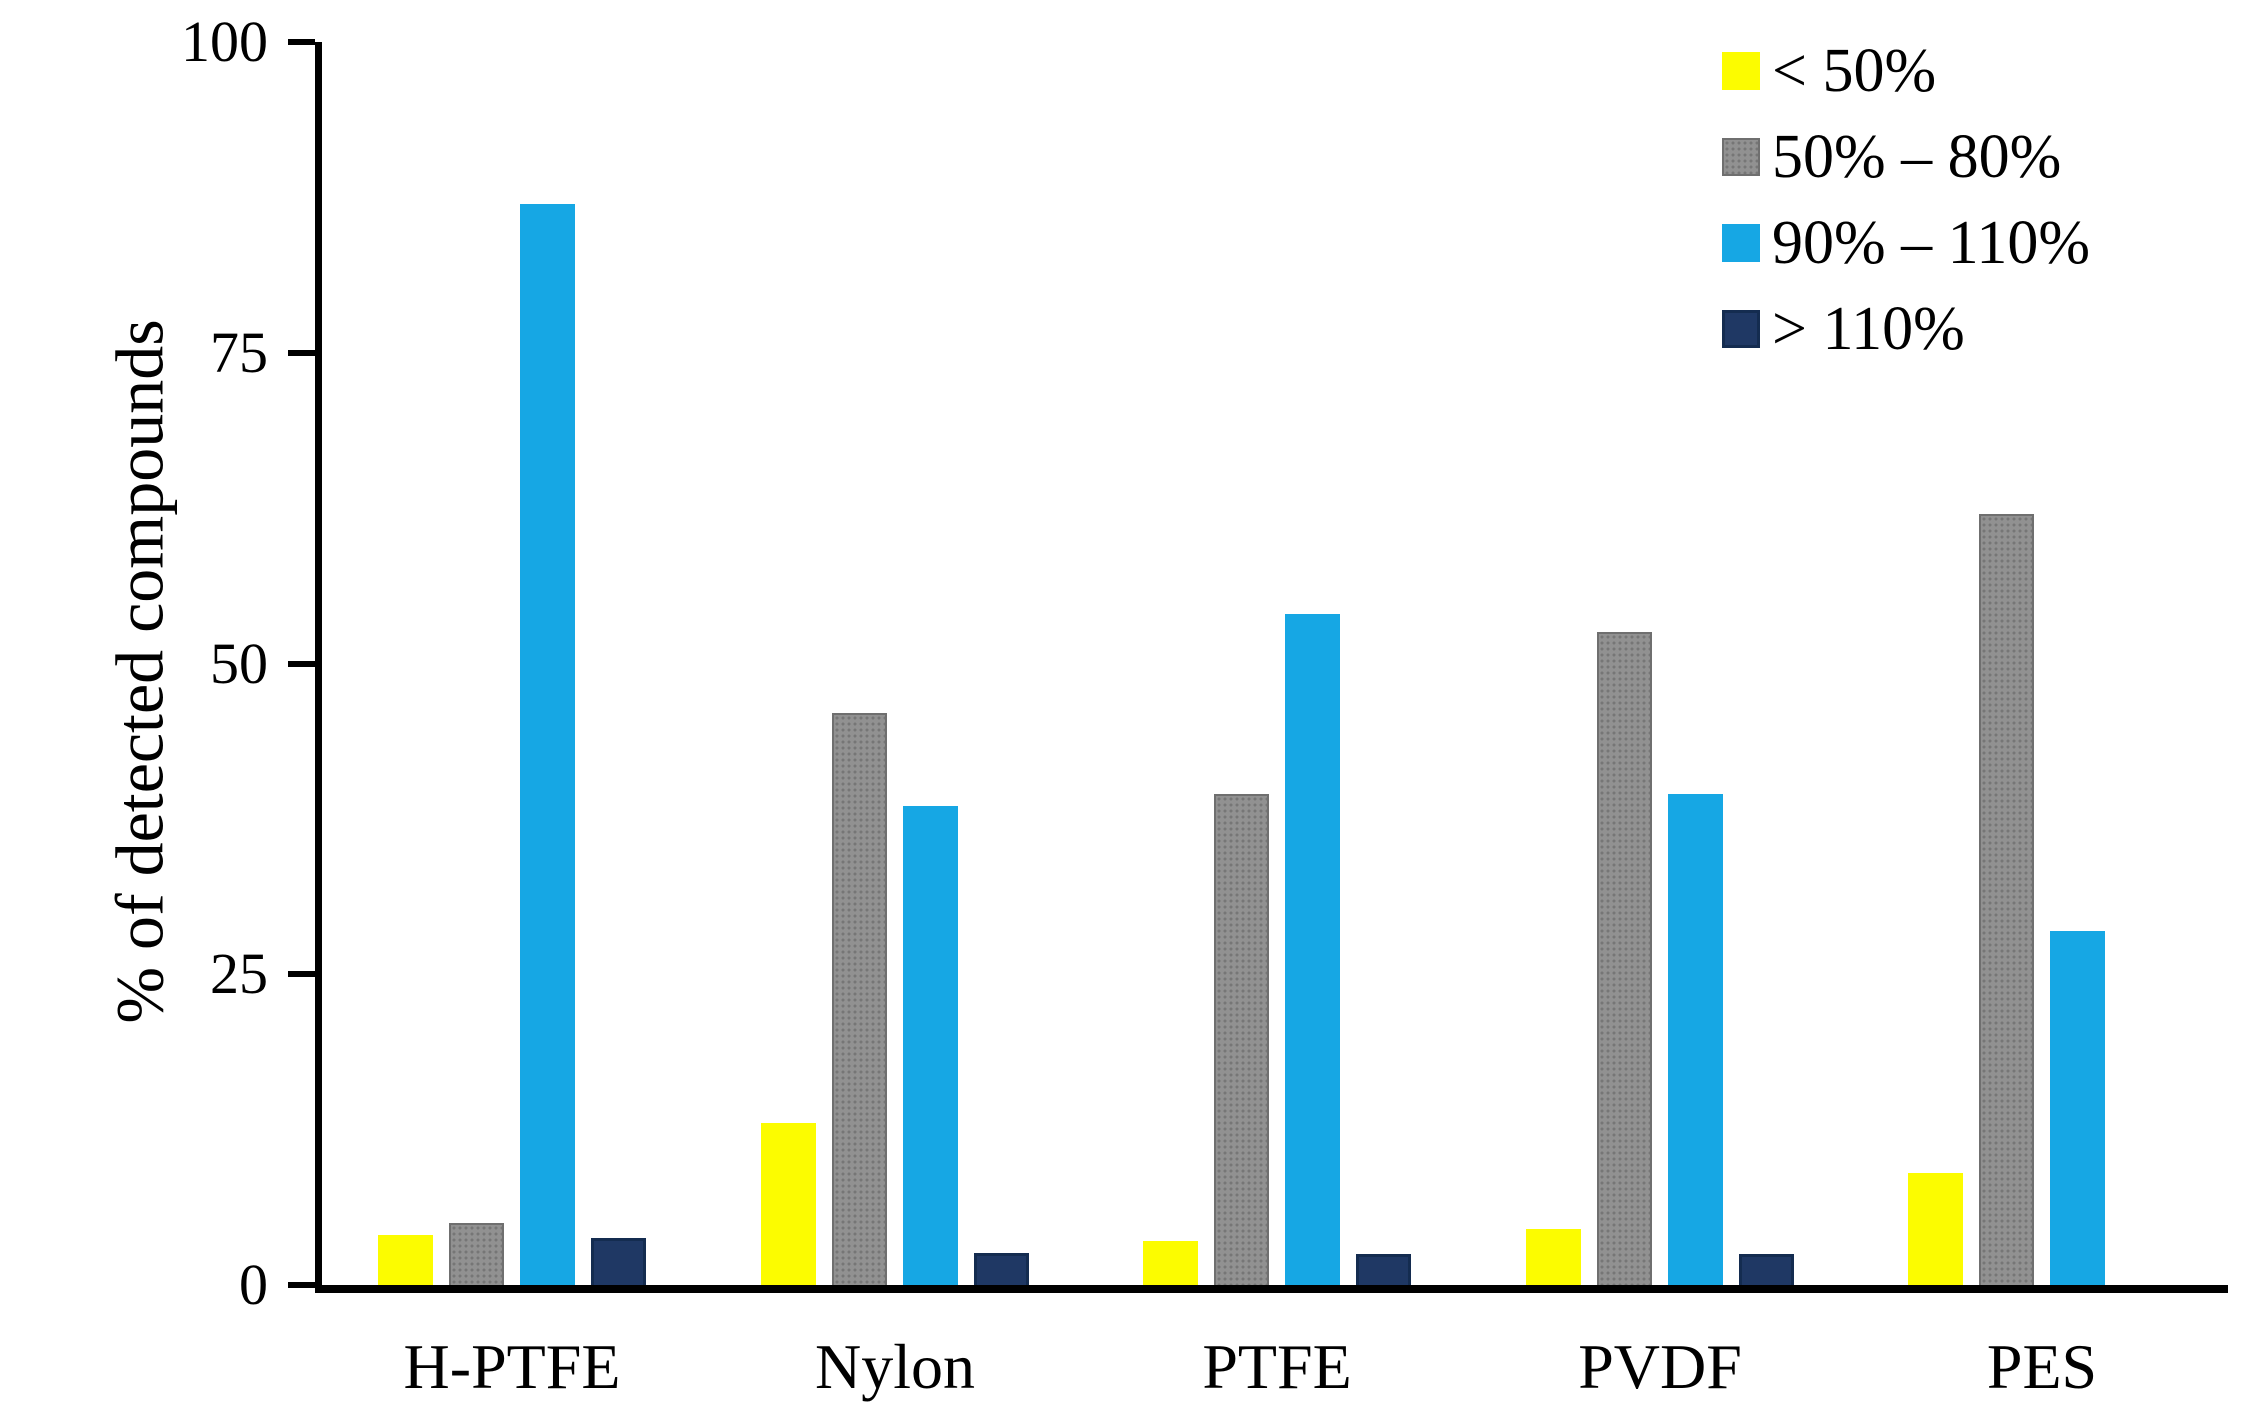 This screenshot has width=2241, height=1423. I want to click on y-tick-label: 25, so click(239, 974).